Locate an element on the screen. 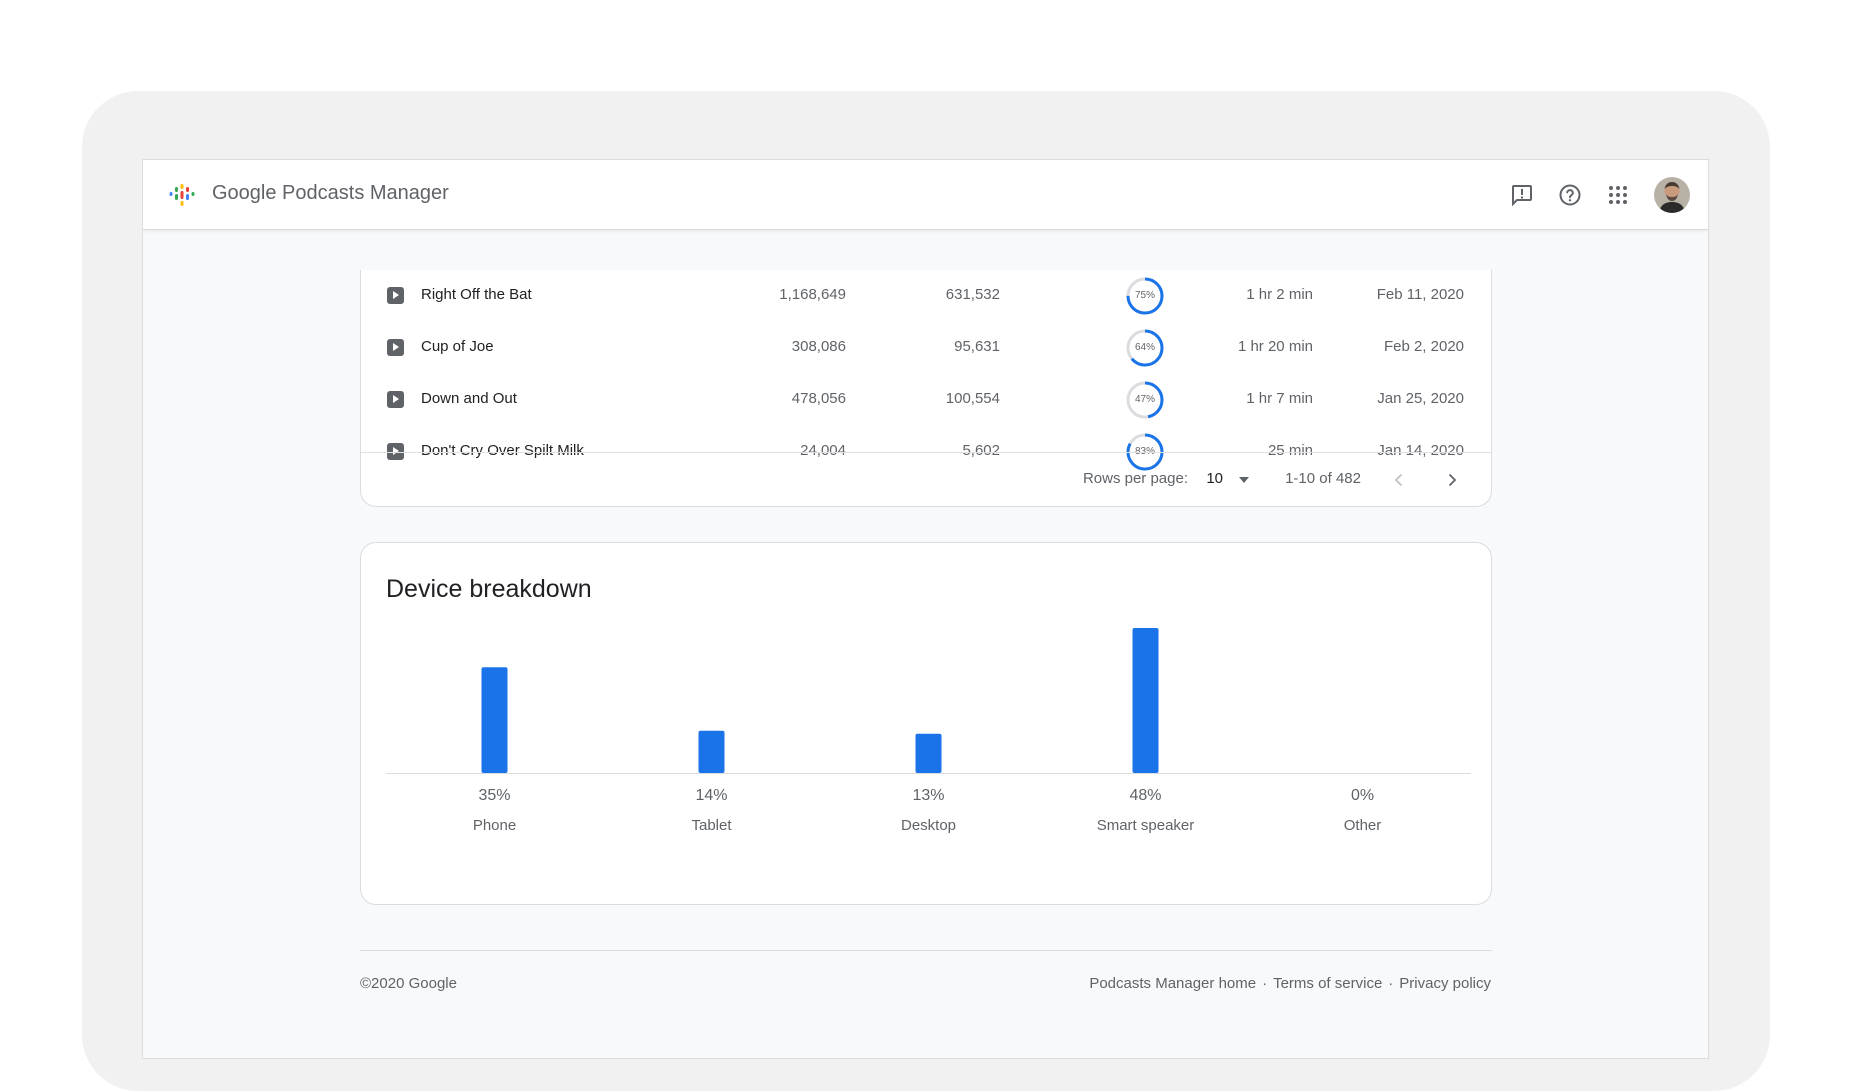  chart-bar-desktop is located at coordinates (928, 753).